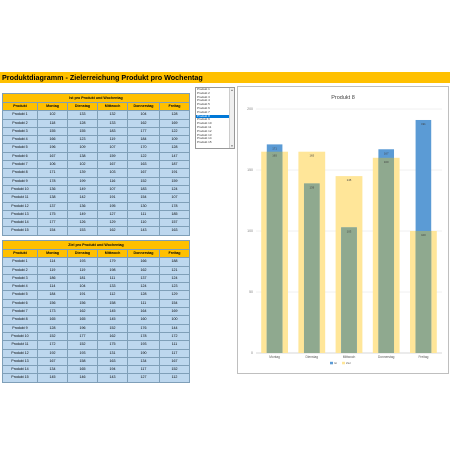 The width and height of the screenshot is (450, 450). Describe the element at coordinates (112, 378) in the screenshot. I see `table-cell: 143` at that location.